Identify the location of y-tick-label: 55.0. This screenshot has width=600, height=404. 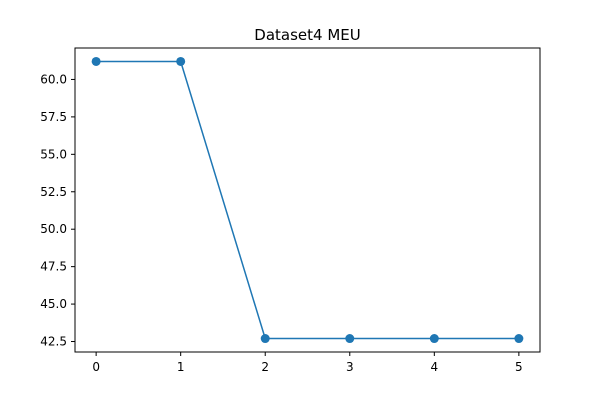
(53, 154).